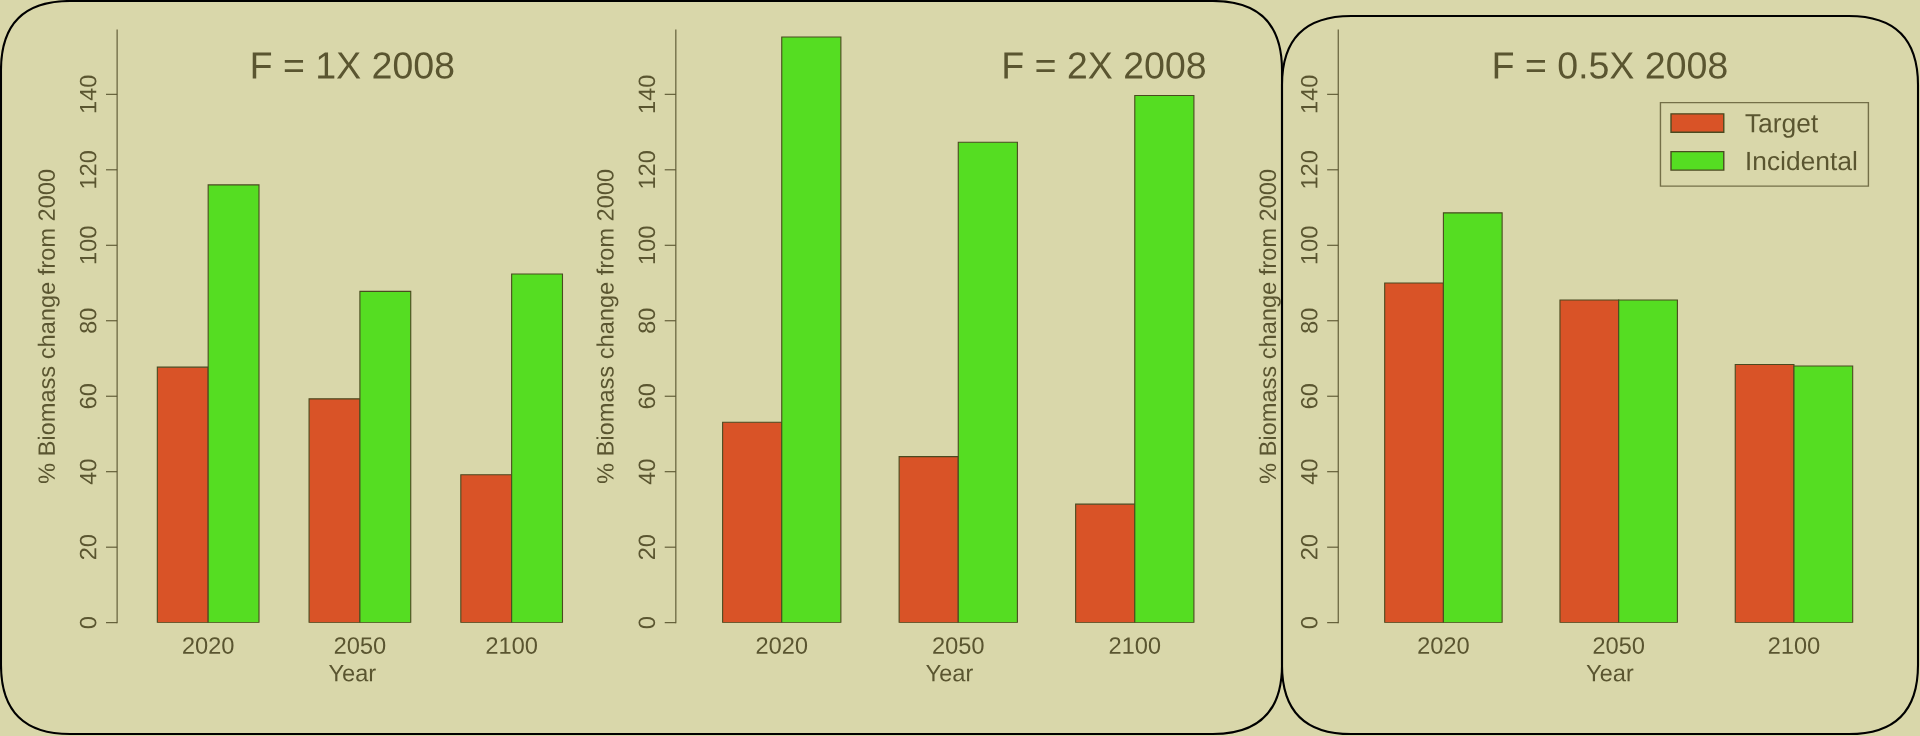 The height and width of the screenshot is (736, 1920). I want to click on chart-title: F = 0.5X 2008, so click(1610, 65).